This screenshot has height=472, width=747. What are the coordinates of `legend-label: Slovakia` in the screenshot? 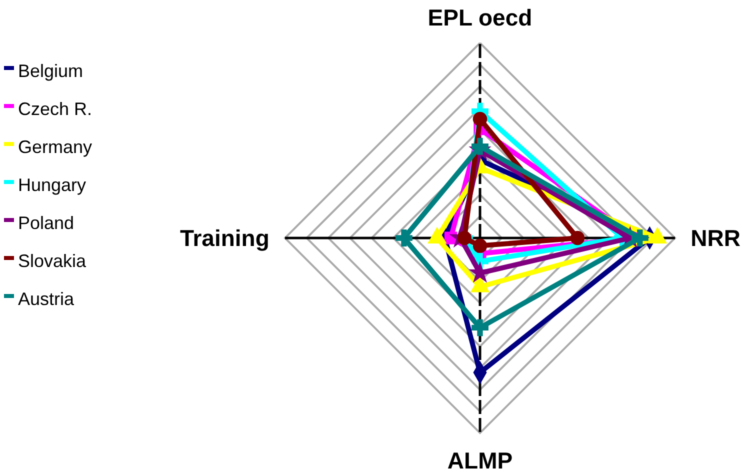 It's located at (53, 260).